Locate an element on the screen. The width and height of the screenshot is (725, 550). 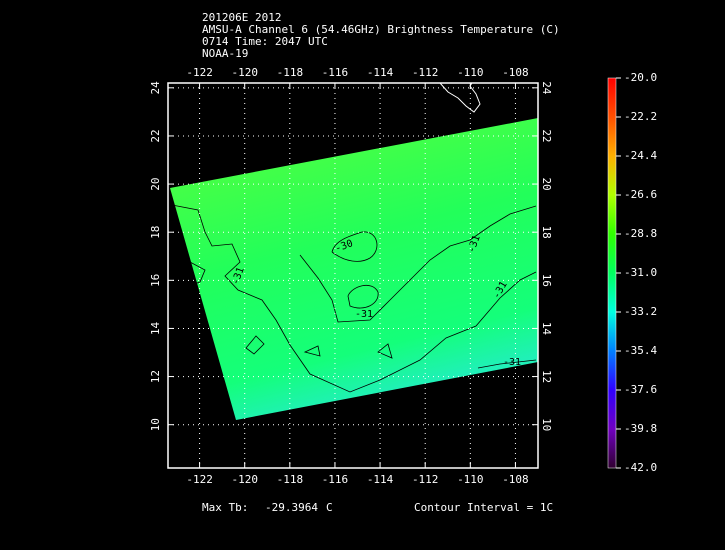
colorbar is located at coordinates (612, 273).